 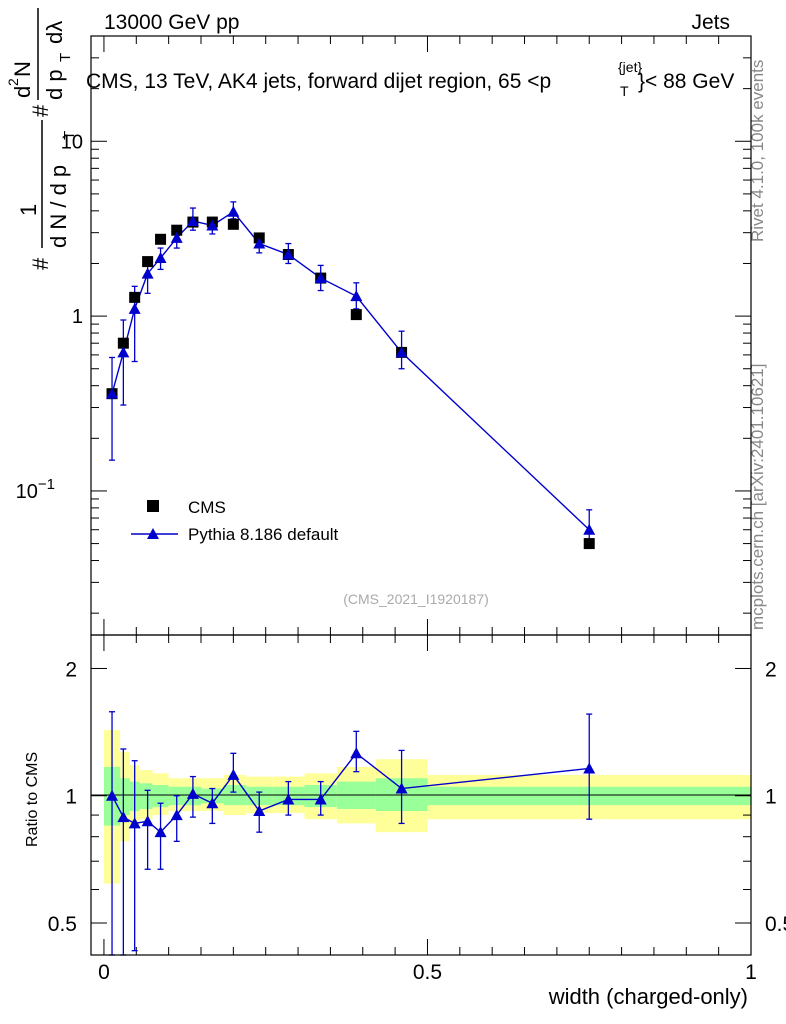 What do you see at coordinates (153, 506) in the screenshot?
I see `legend-marker-cms` at bounding box center [153, 506].